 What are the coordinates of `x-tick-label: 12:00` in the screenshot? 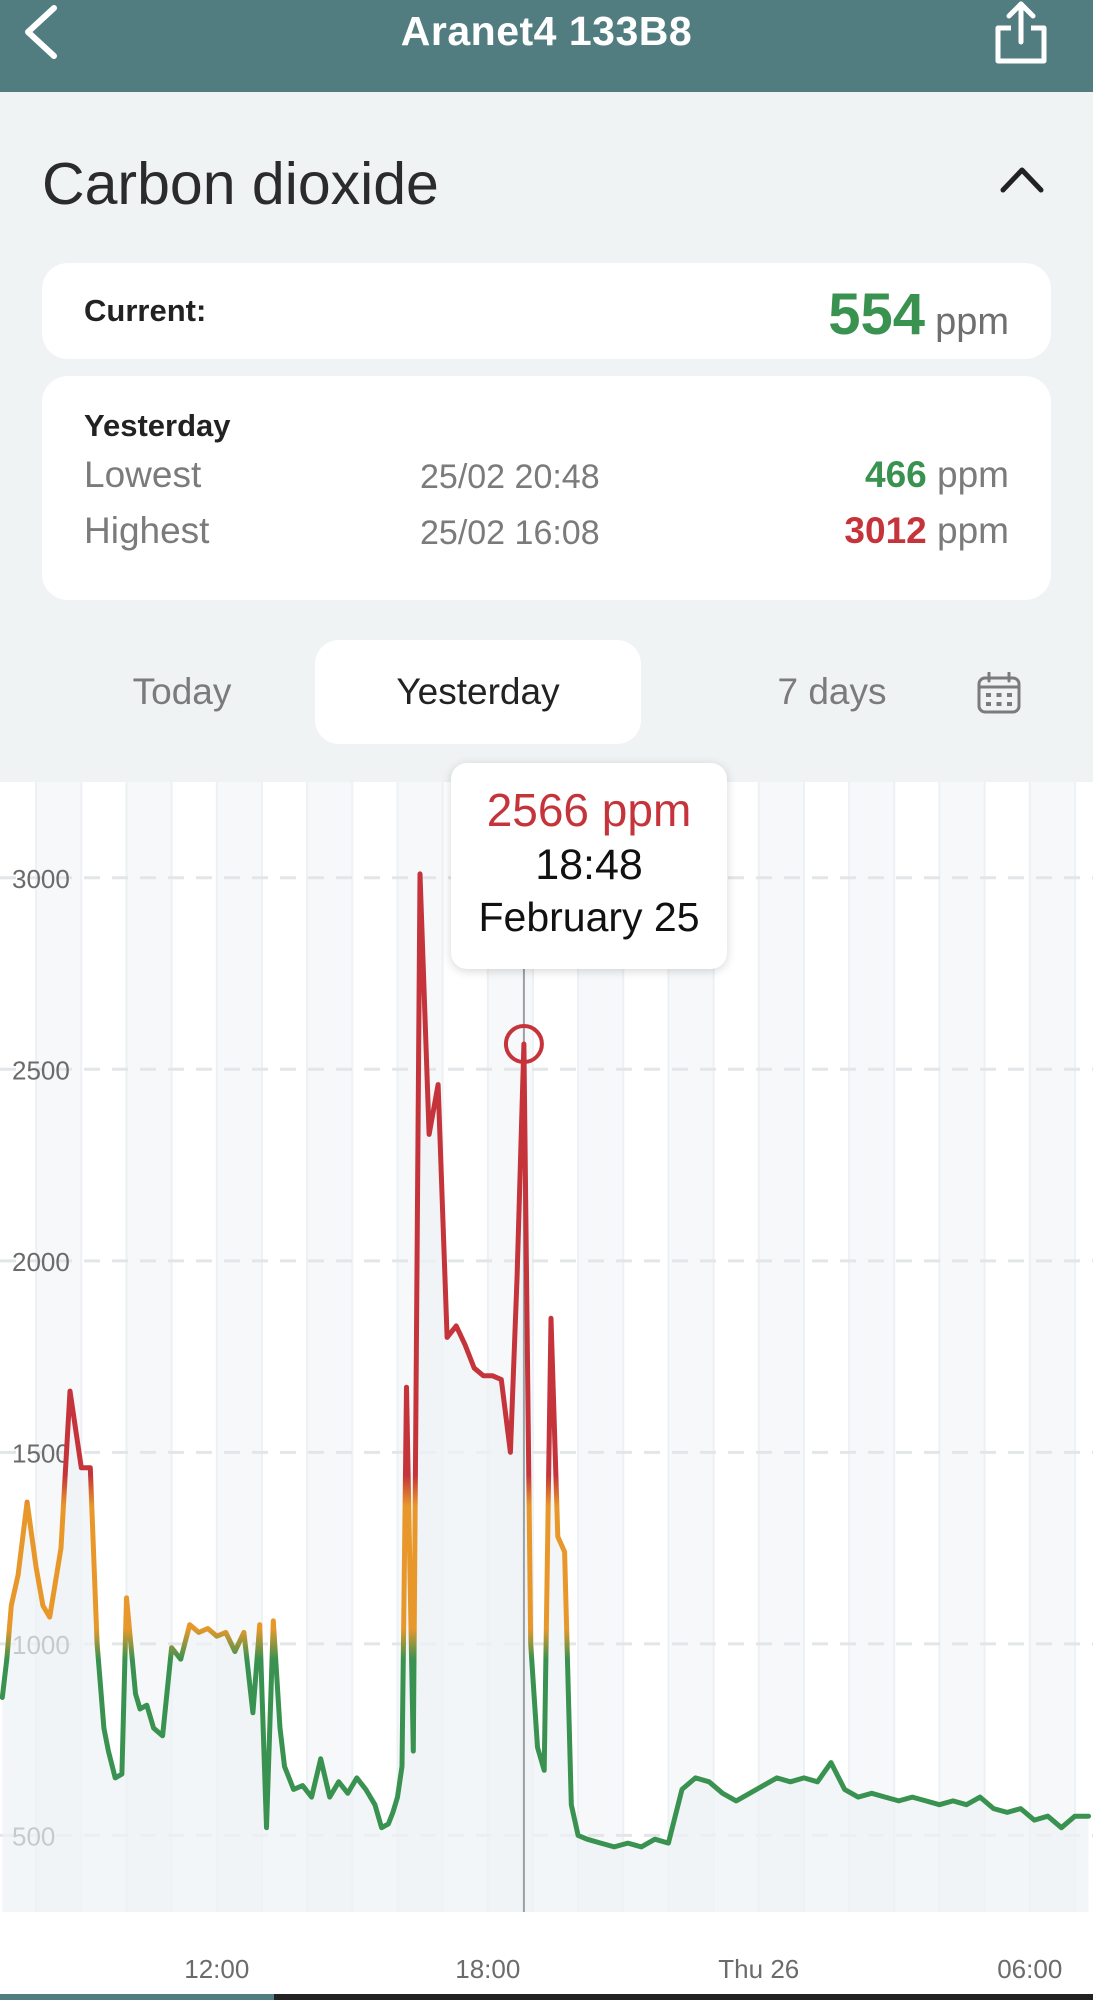 It's located at (216, 1969).